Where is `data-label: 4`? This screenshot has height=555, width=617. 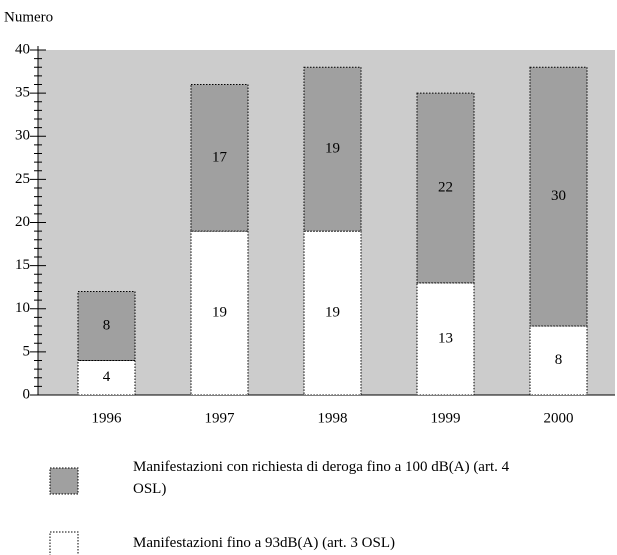
data-label: 4 is located at coordinates (107, 377).